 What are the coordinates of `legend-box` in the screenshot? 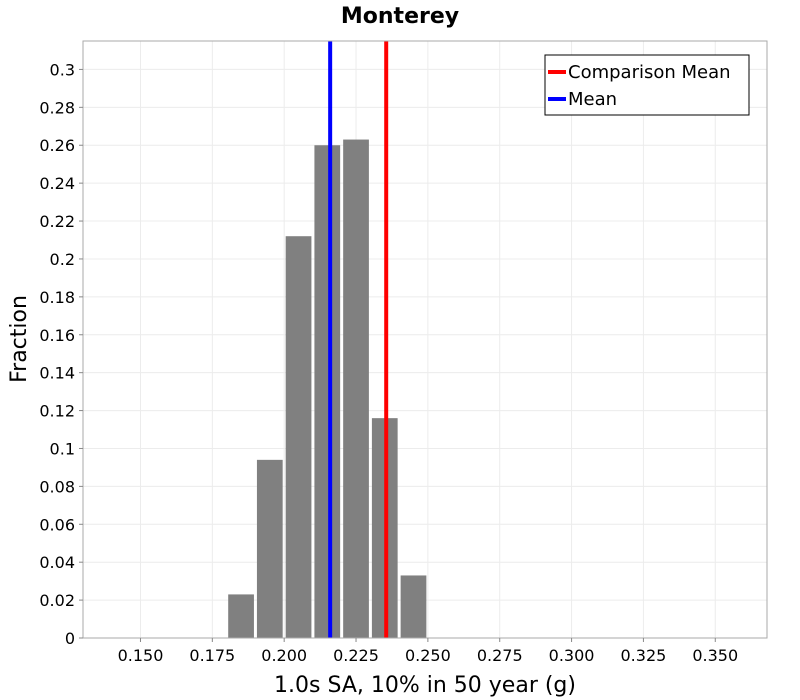 It's located at (647, 85).